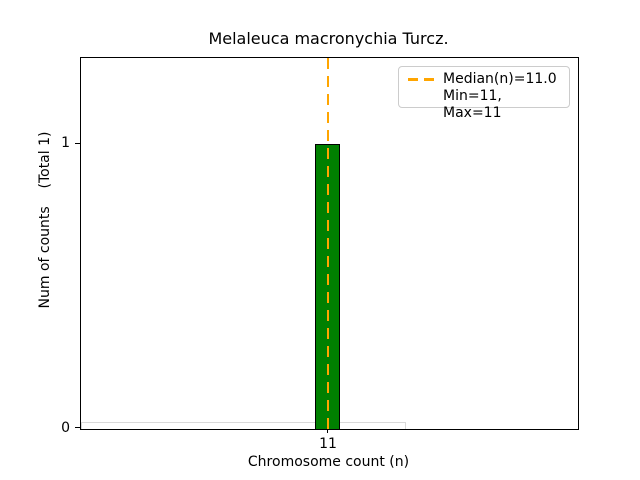  Describe the element at coordinates (243, 425) in the screenshot. I see `zero-count-bins-outline` at that location.